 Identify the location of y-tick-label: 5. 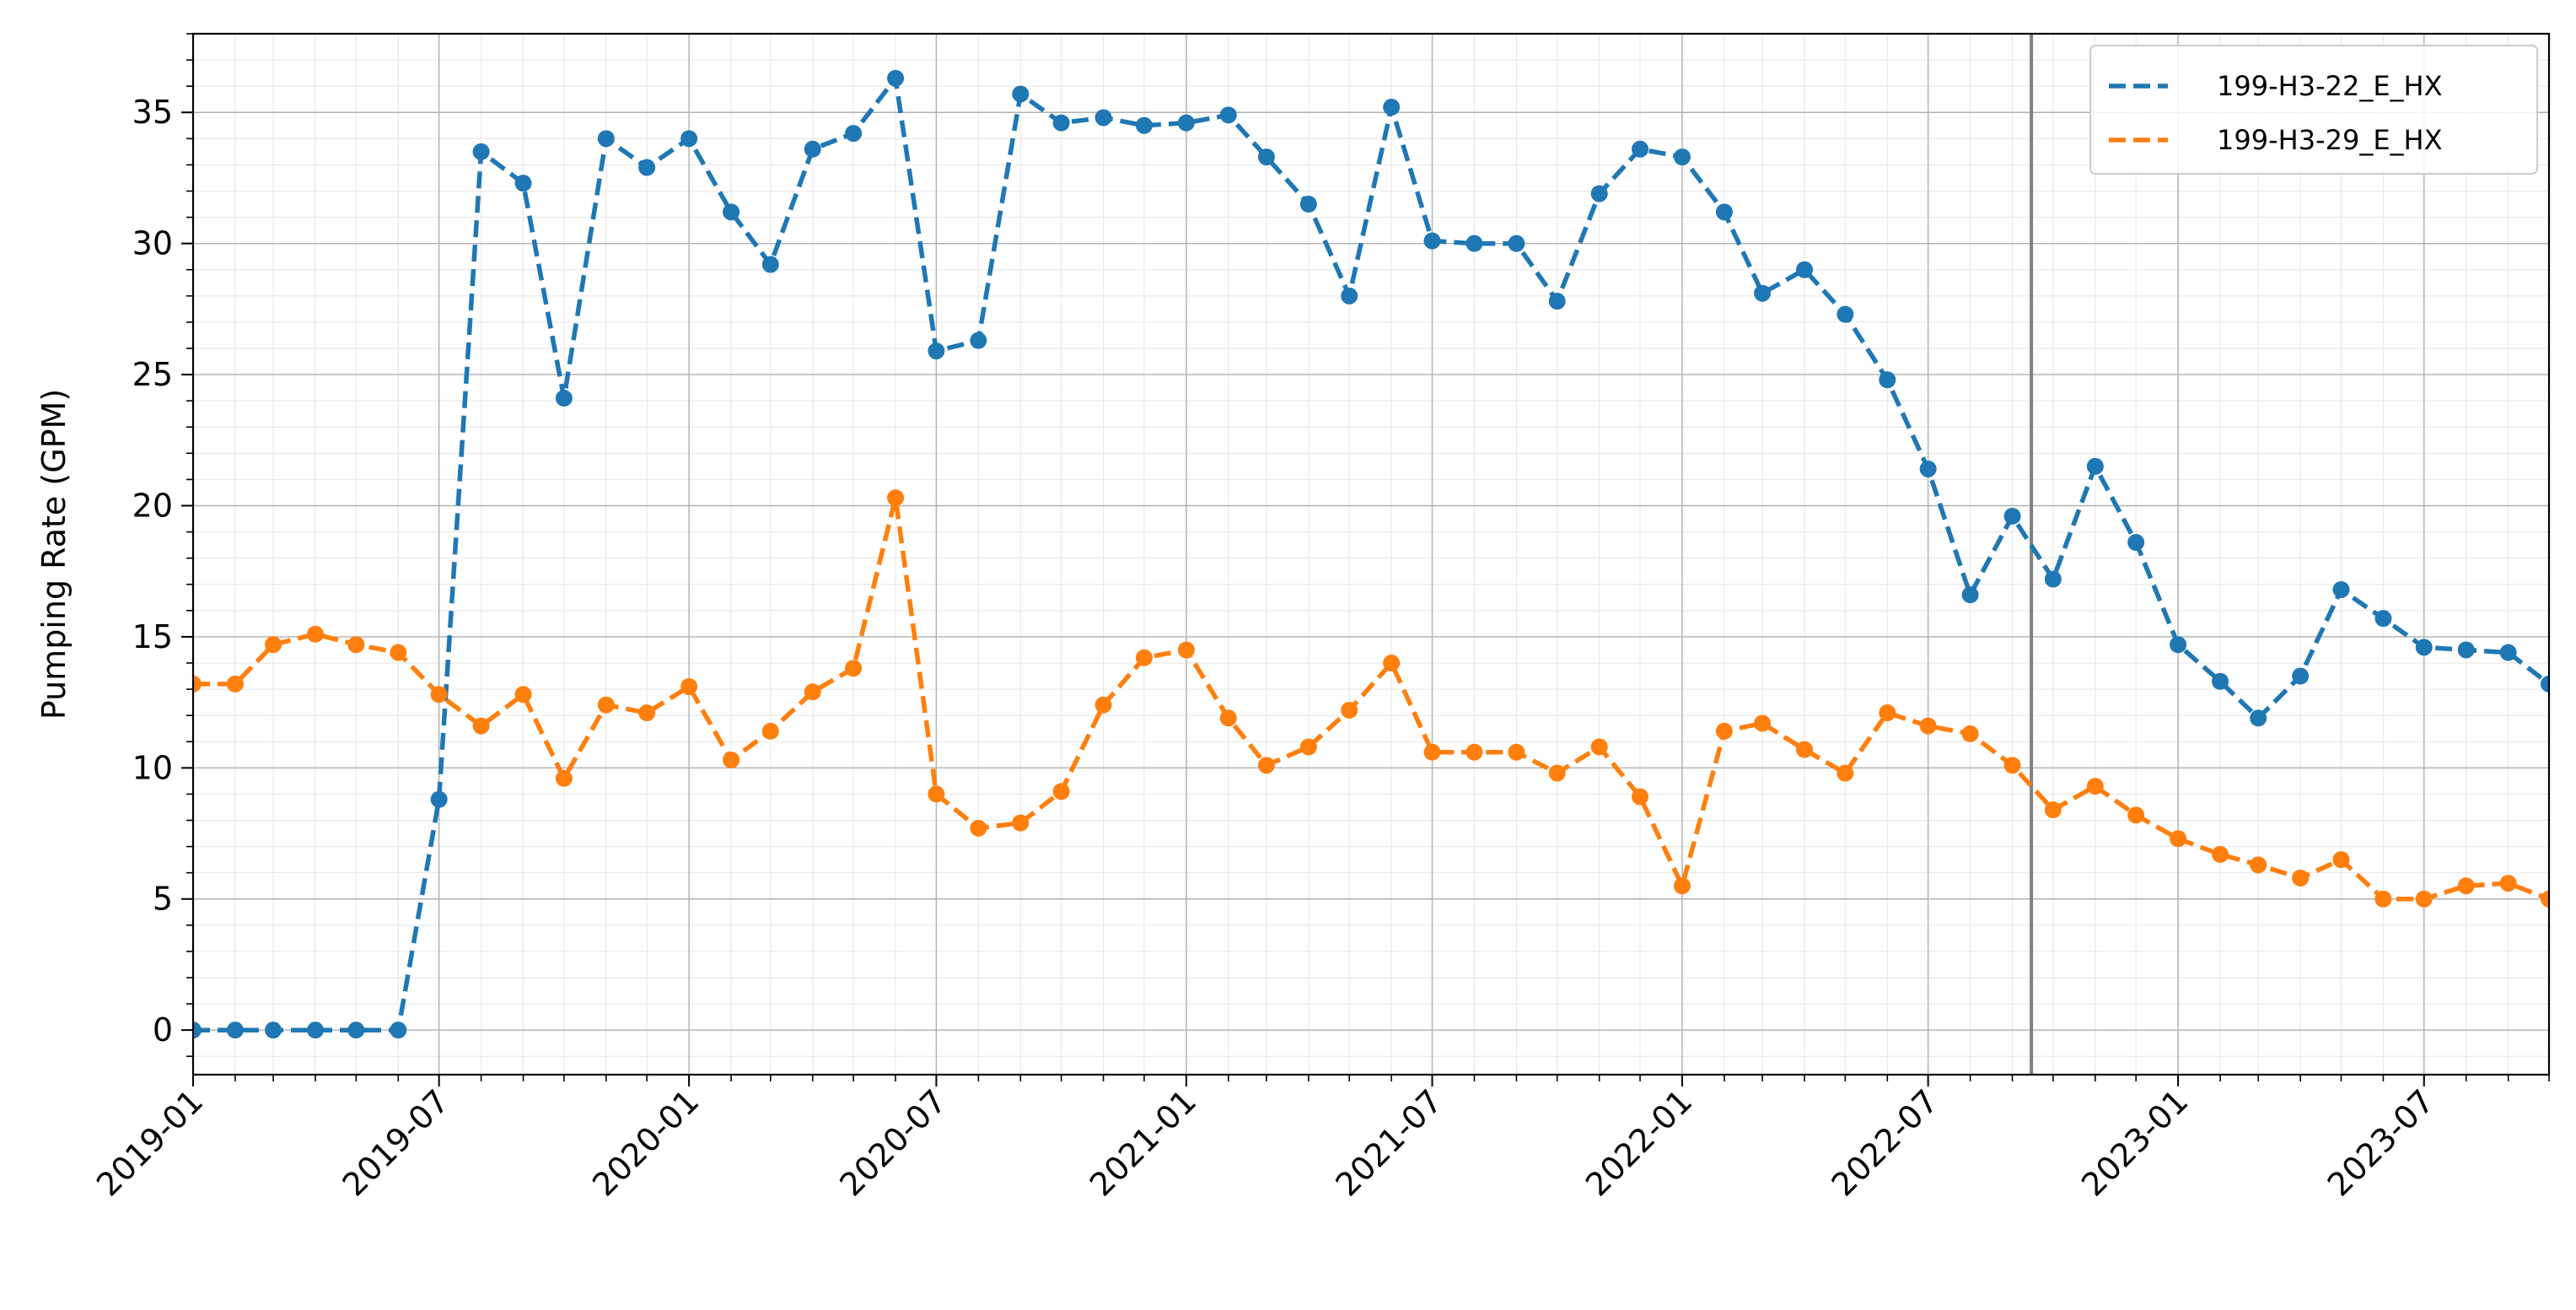
(163, 899).